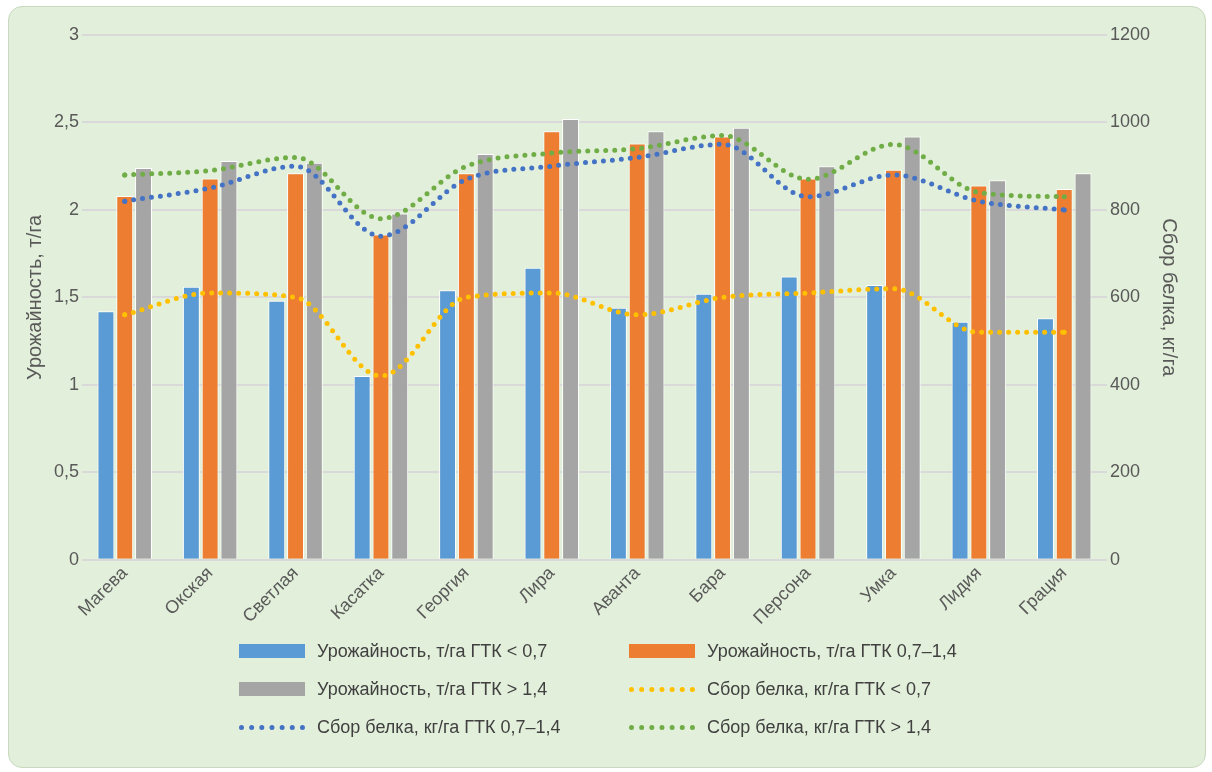 The height and width of the screenshot is (772, 1212). What do you see at coordinates (432, 651) in the screenshot?
I see `legend-label: Урожайность, т/га ГТК < 0,7` at bounding box center [432, 651].